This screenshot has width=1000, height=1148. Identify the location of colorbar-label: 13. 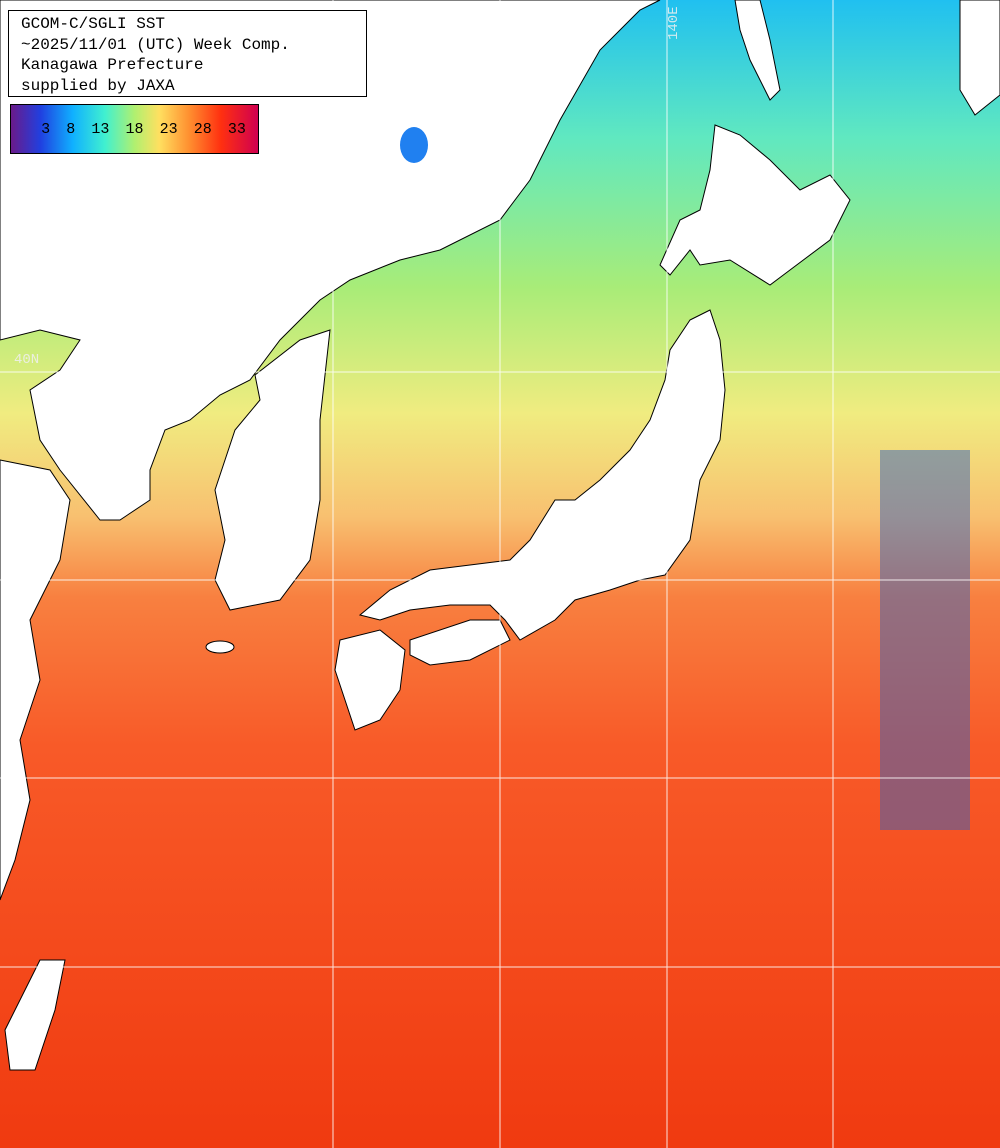
(100, 129).